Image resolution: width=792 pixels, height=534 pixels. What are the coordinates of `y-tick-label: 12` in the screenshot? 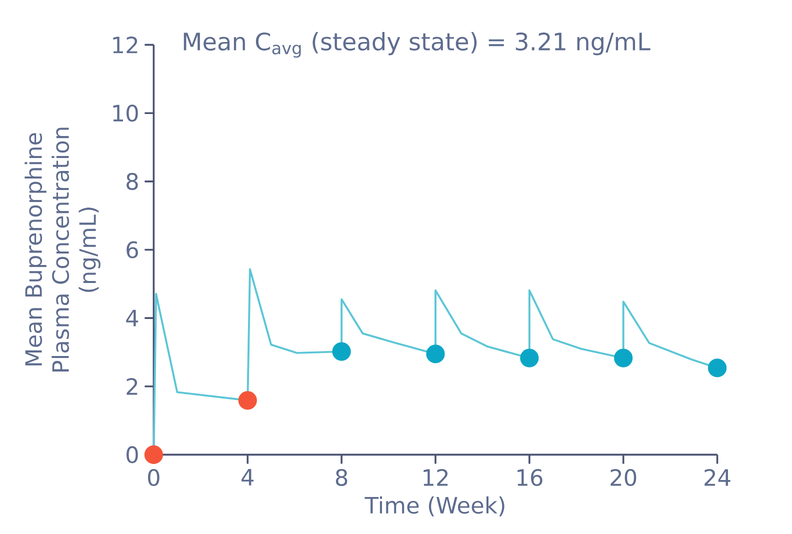 It's located at (125, 45).